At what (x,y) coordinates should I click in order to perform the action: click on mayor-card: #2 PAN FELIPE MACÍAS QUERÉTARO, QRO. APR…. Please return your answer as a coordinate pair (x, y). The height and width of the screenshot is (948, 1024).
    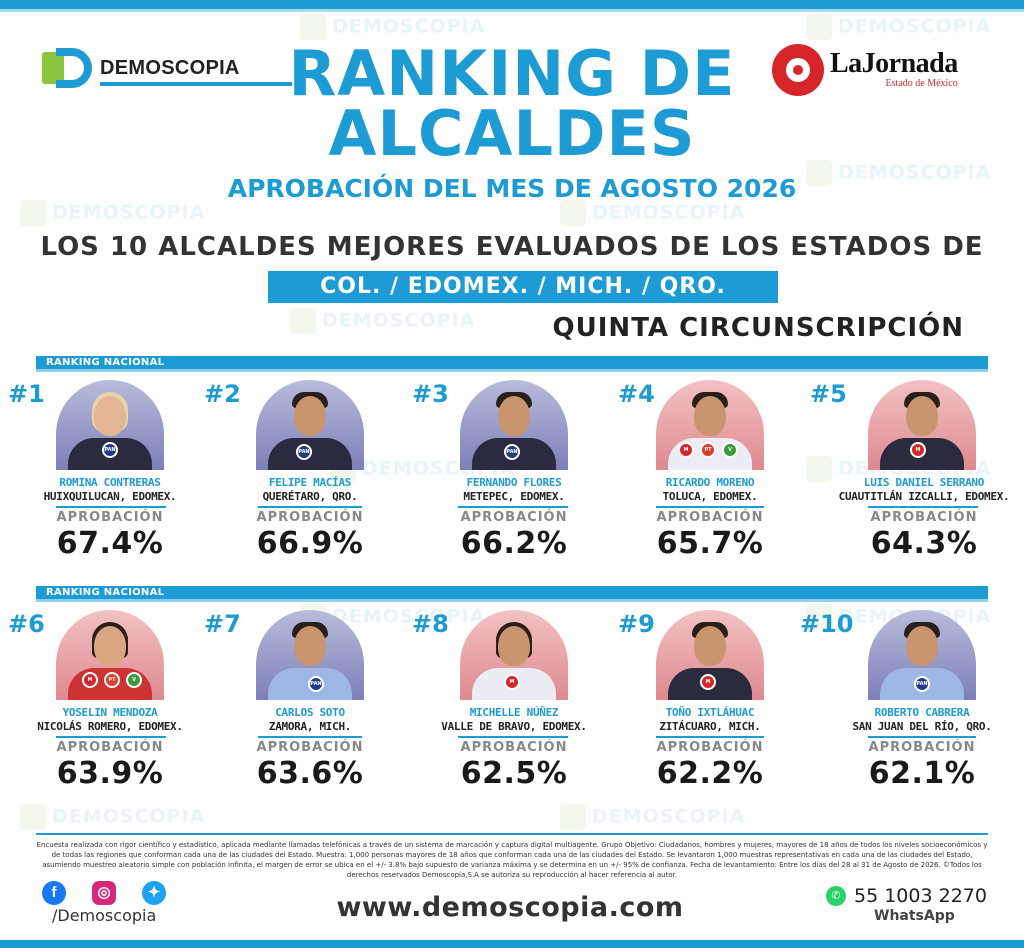
    Looking at the image, I should click on (304, 490).